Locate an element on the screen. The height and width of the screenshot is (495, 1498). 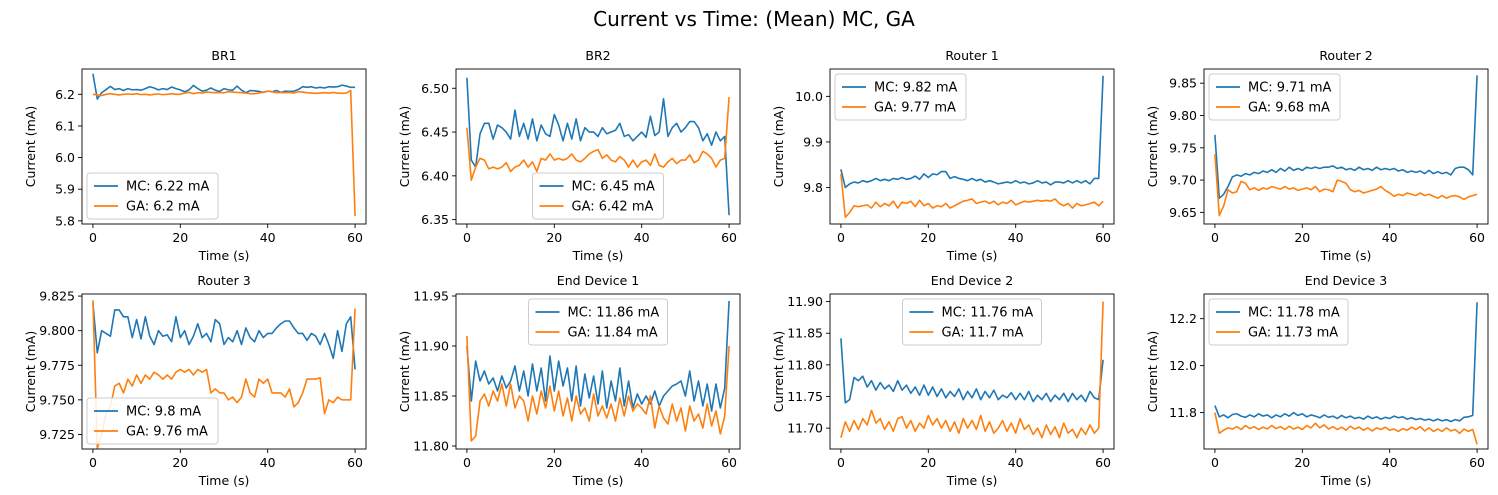
subplot-title: End Device 3 is located at coordinates (1346, 280).